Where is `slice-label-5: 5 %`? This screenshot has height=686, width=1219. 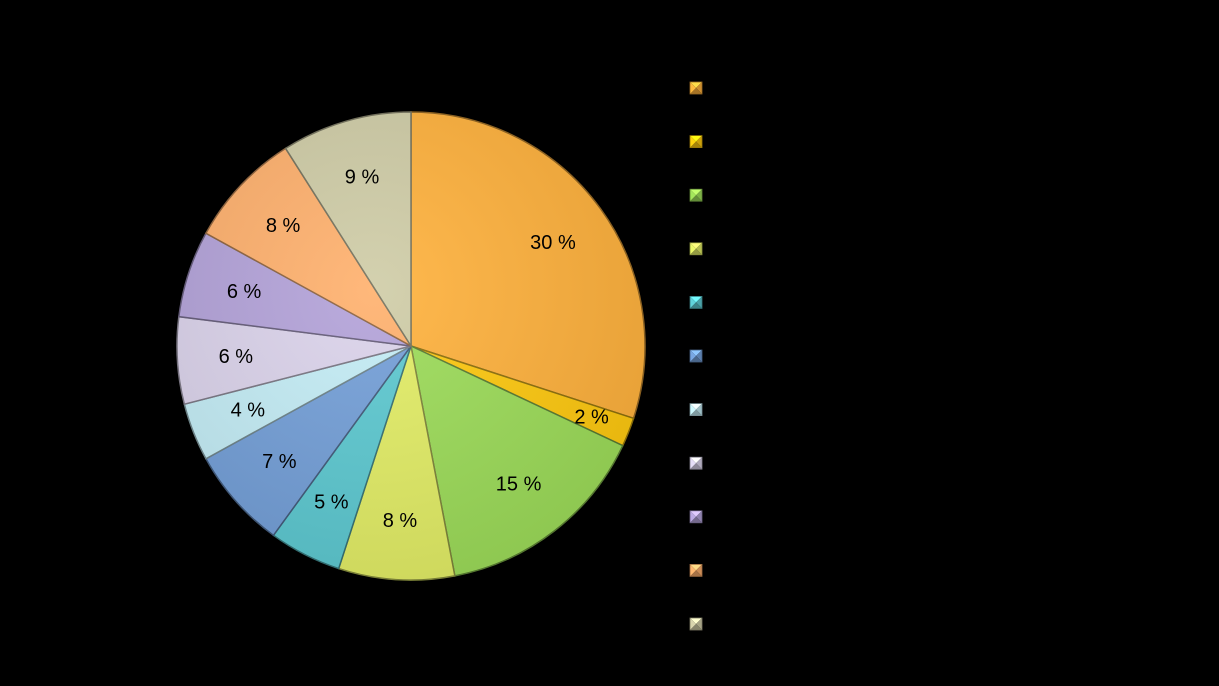 slice-label-5: 5 % is located at coordinates (331, 502).